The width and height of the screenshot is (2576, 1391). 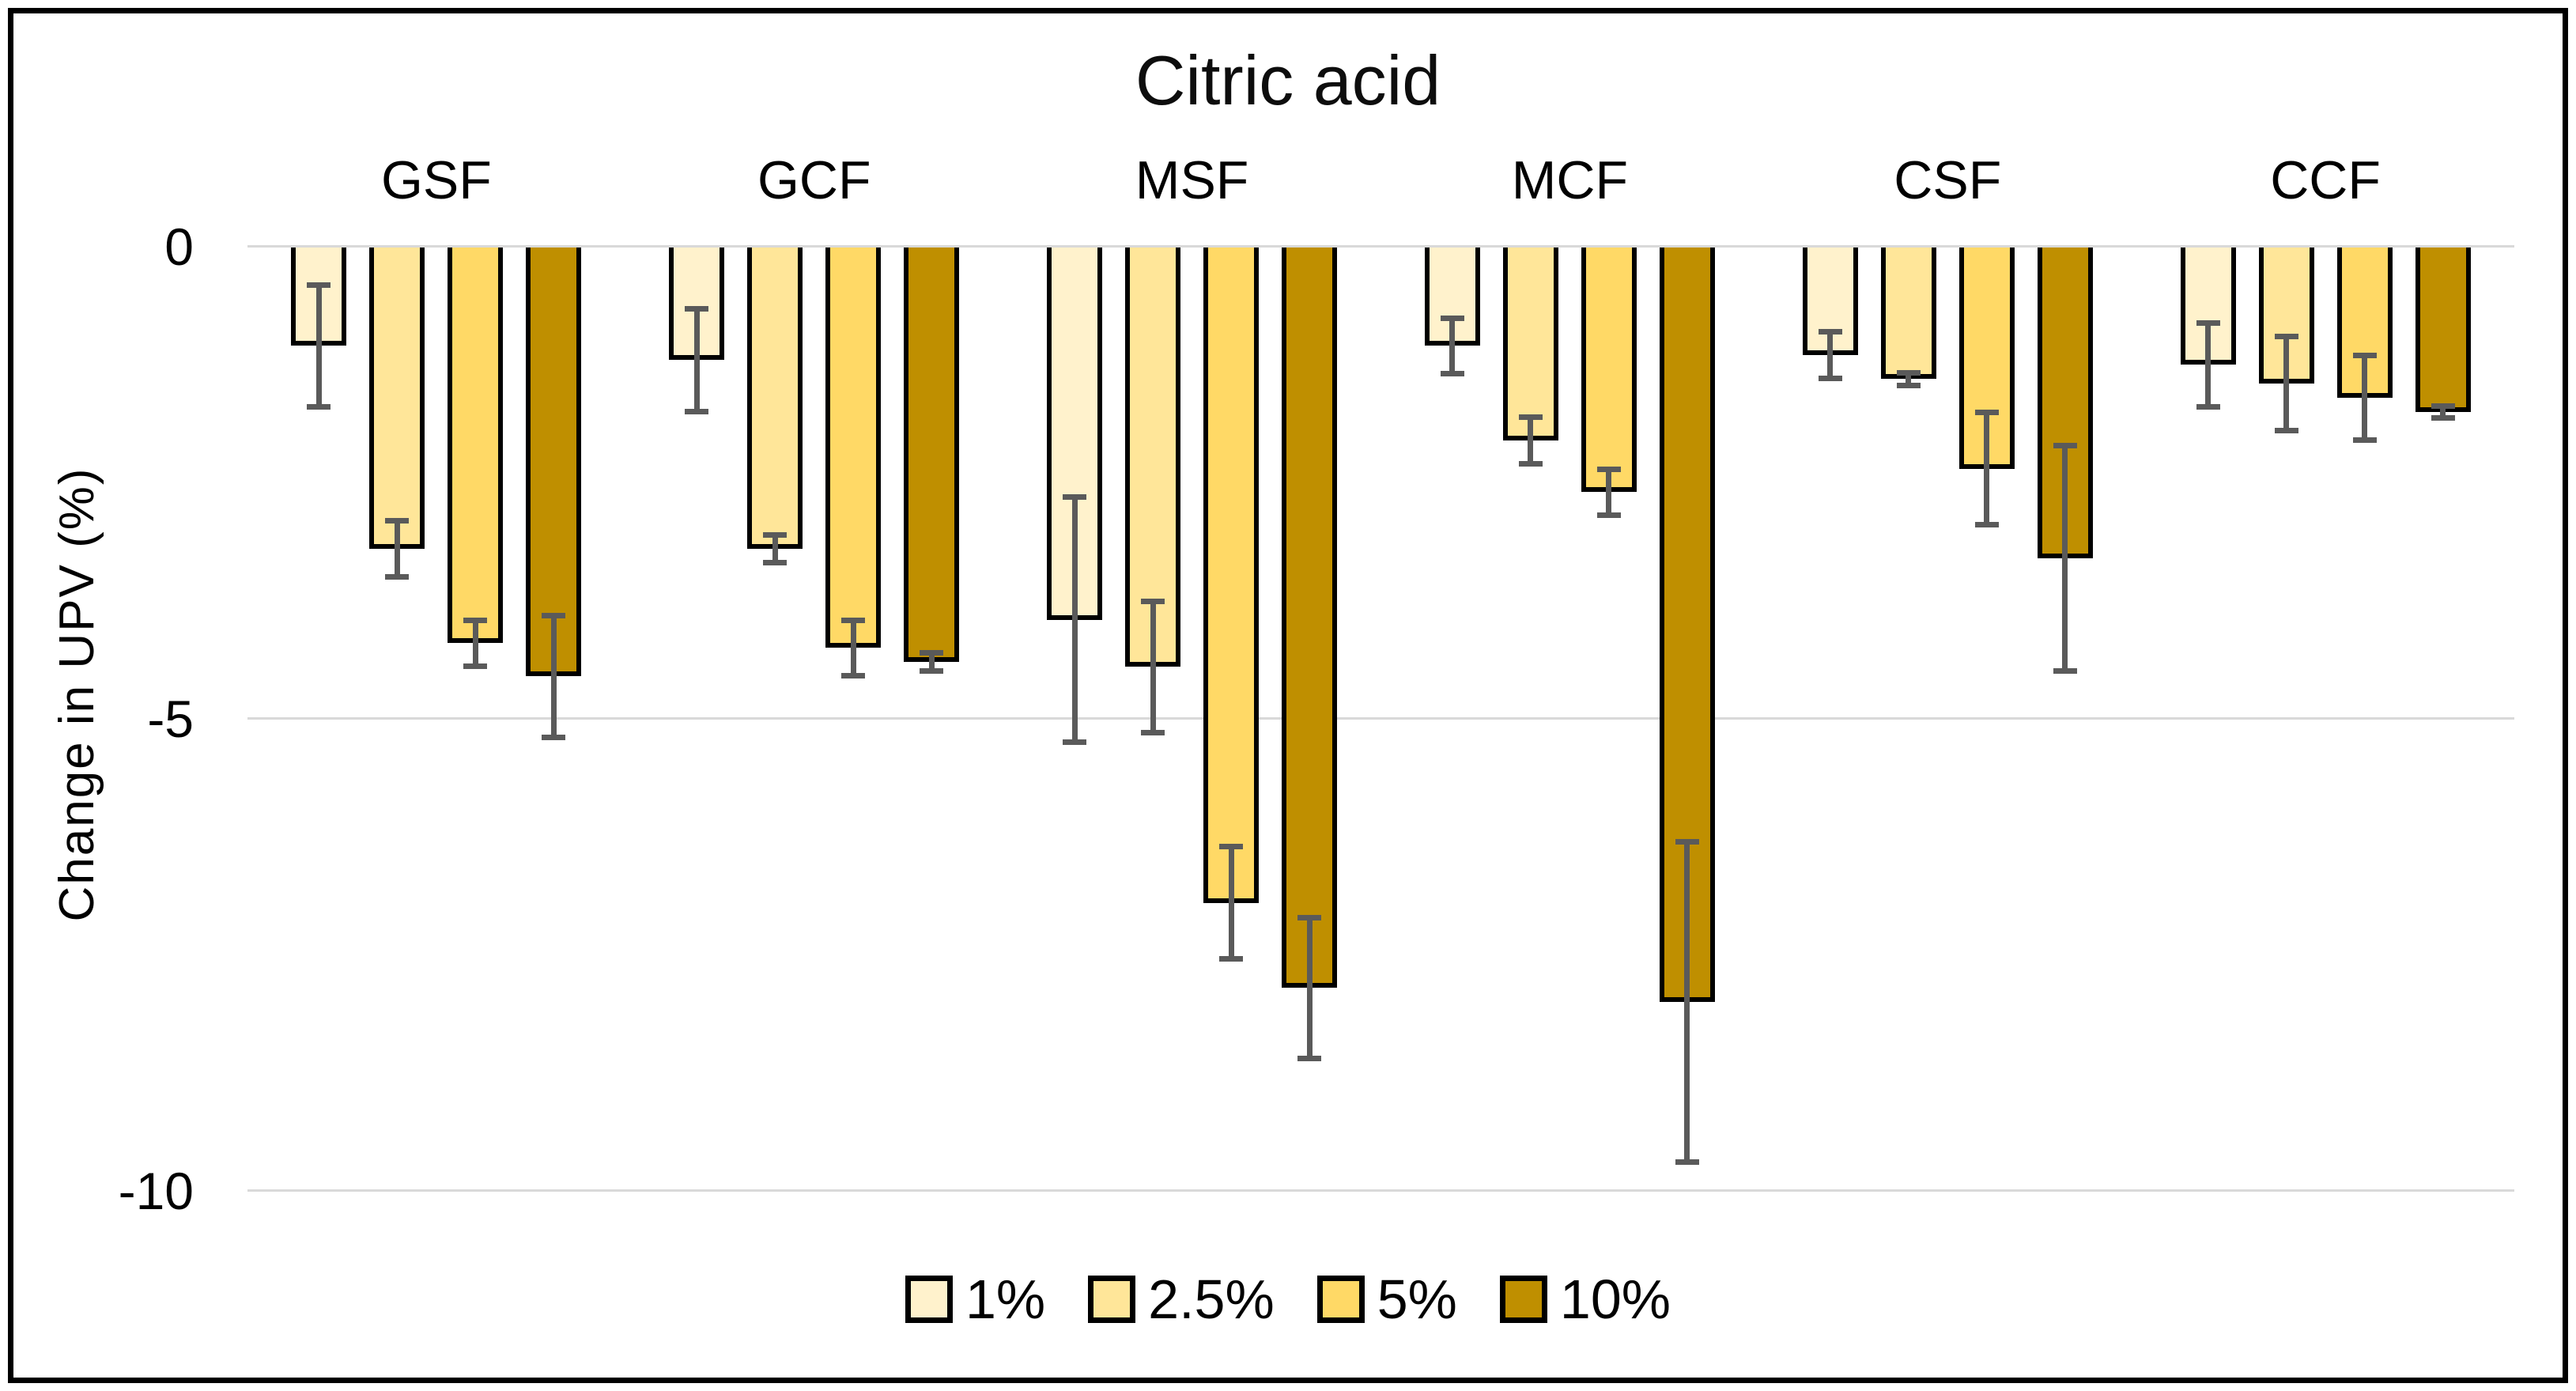 I want to click on legend-item-5: 5%, so click(x=1386, y=1299).